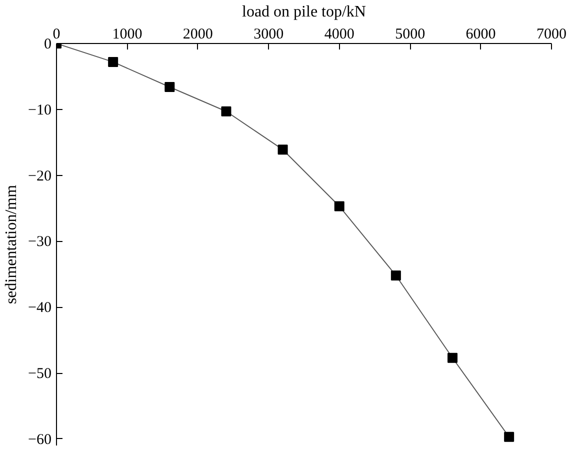 The height and width of the screenshot is (457, 573). What do you see at coordinates (481, 34) in the screenshot?
I see `x-tick-label: 6000` at bounding box center [481, 34].